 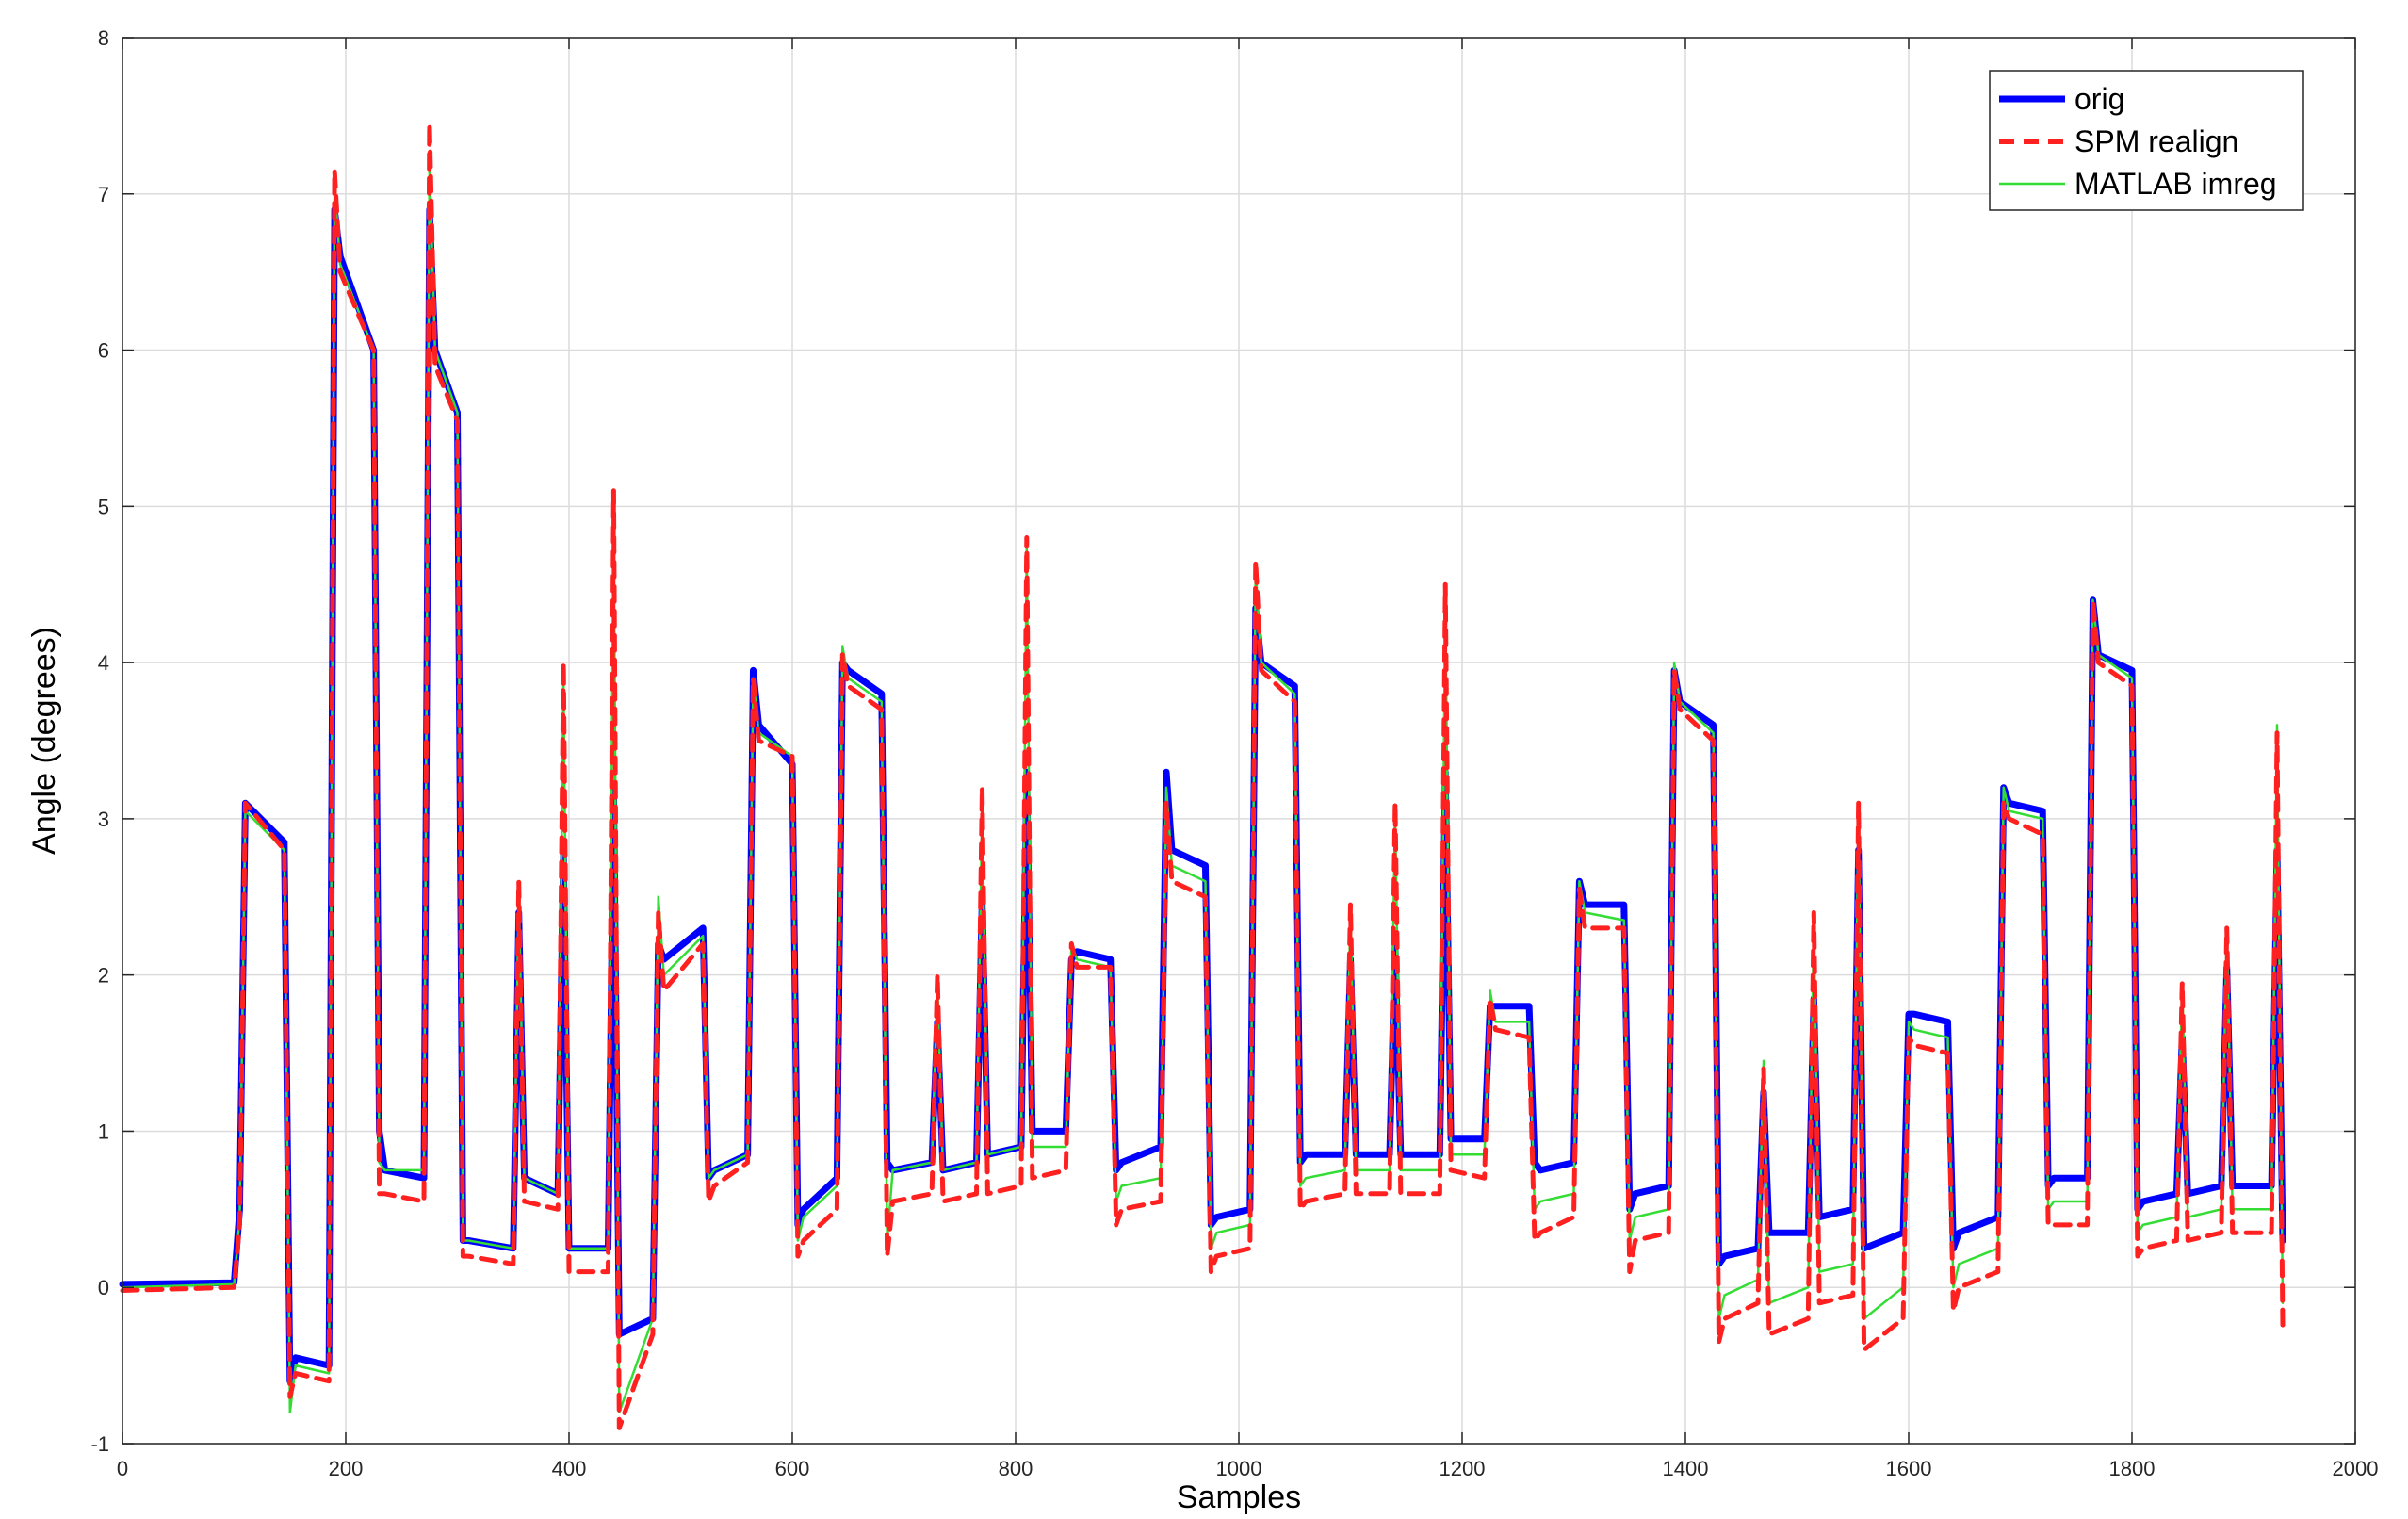 What do you see at coordinates (2099, 99) in the screenshot?
I see `legend-label-orig: orig` at bounding box center [2099, 99].